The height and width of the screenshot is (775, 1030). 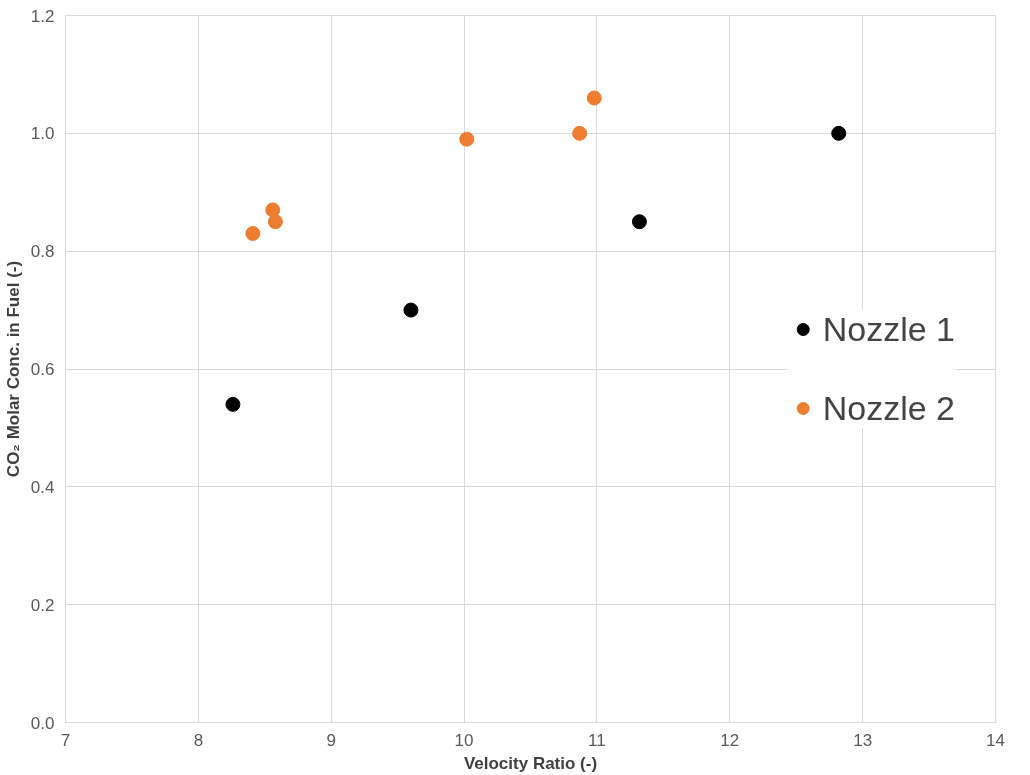 I want to click on x-tick-label: 8, so click(x=198, y=740).